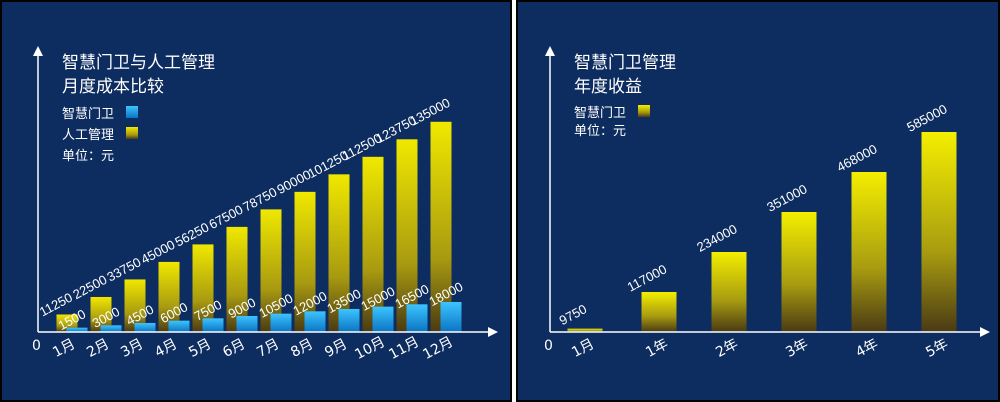 Image resolution: width=1000 pixels, height=402 pixels. What do you see at coordinates (268, 348) in the screenshot?
I see `x-tick-label-7: 7月` at bounding box center [268, 348].